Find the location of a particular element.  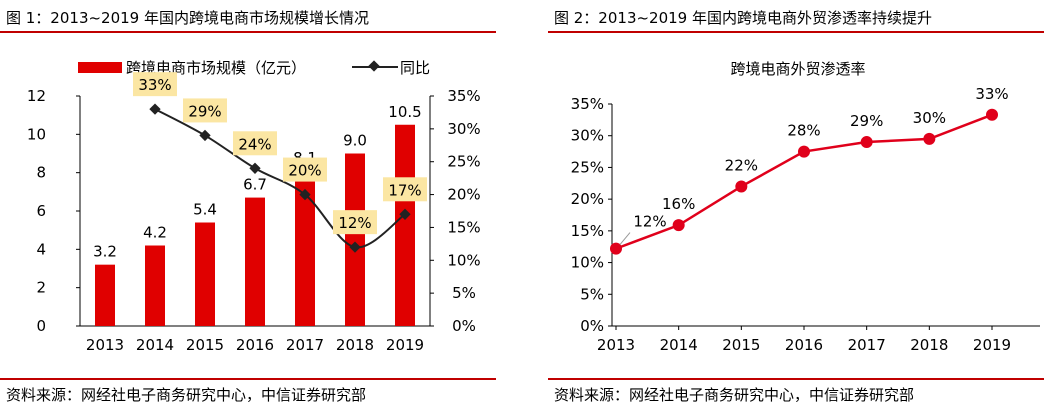

growth-label: 33% is located at coordinates (154, 85).